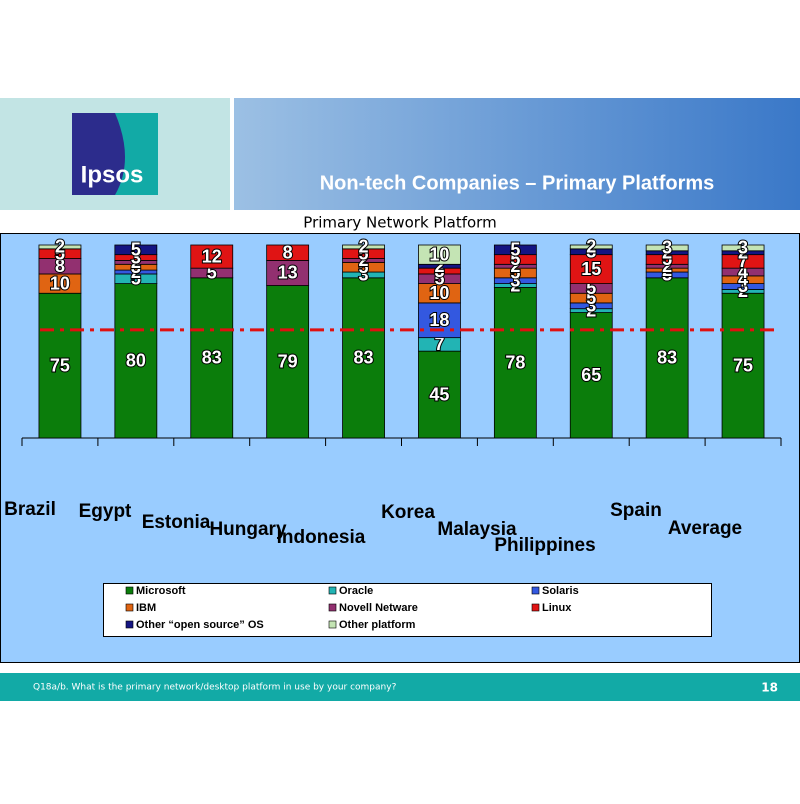  Describe the element at coordinates (30, 509) in the screenshot. I see `x-tick-label: Brazil` at that location.